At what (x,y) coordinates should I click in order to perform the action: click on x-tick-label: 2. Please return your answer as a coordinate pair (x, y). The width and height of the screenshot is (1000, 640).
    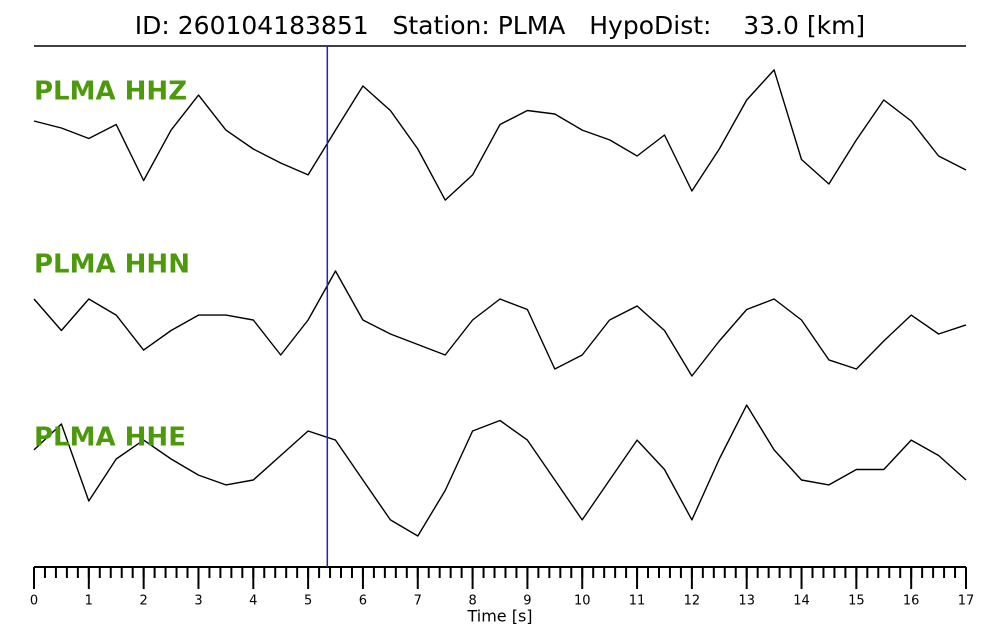
    Looking at the image, I should click on (144, 601).